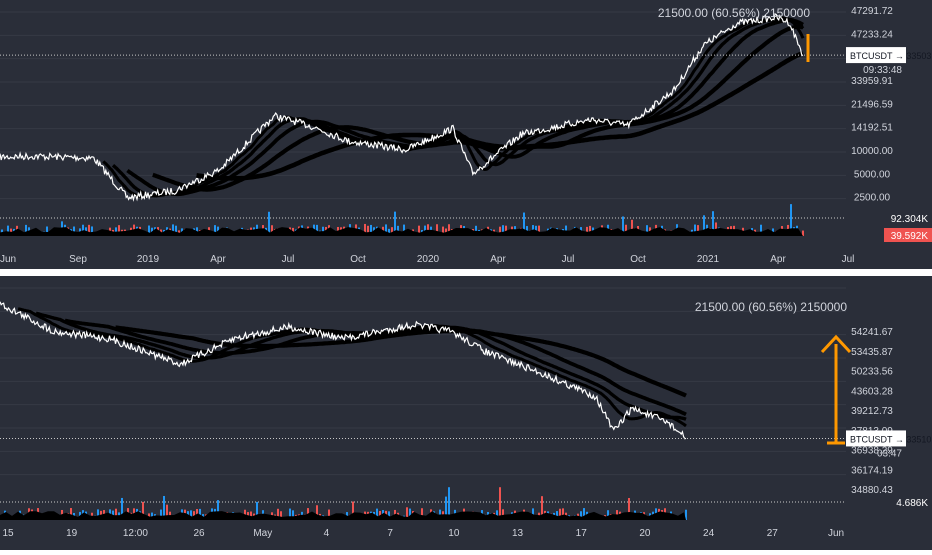  Describe the element at coordinates (872, 332) in the screenshot. I see `price-axis-tick: 54241.67` at that location.